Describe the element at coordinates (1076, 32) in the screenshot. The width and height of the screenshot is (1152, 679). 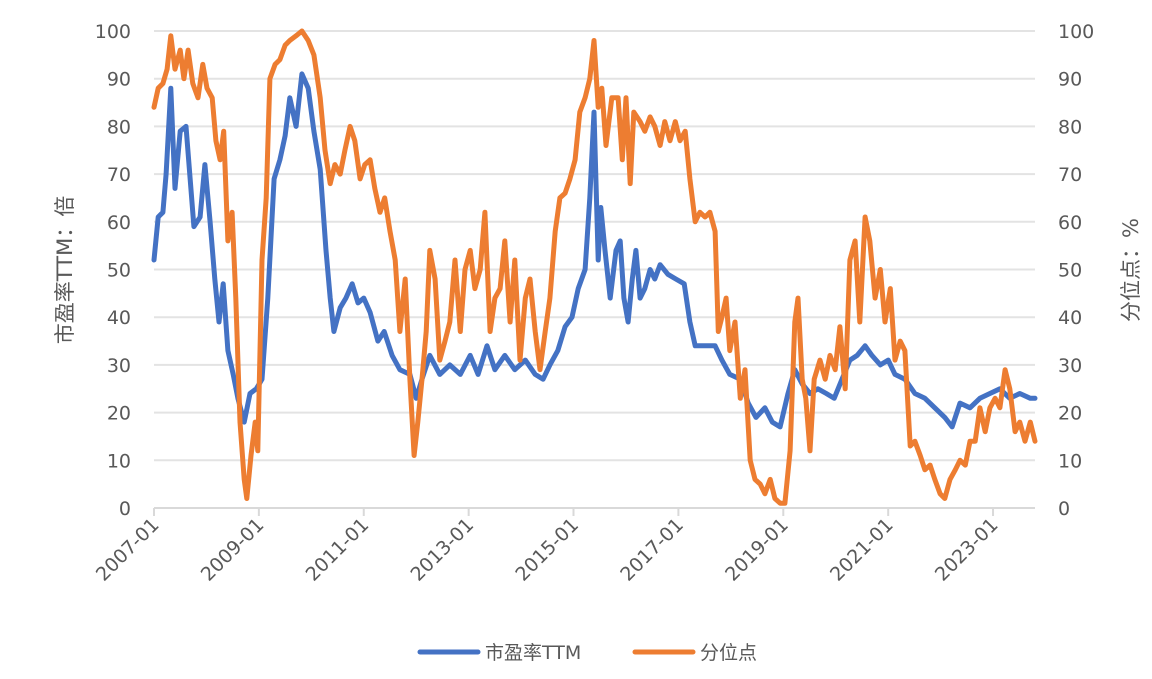
I see `right-y-tick-label: 100` at that location.